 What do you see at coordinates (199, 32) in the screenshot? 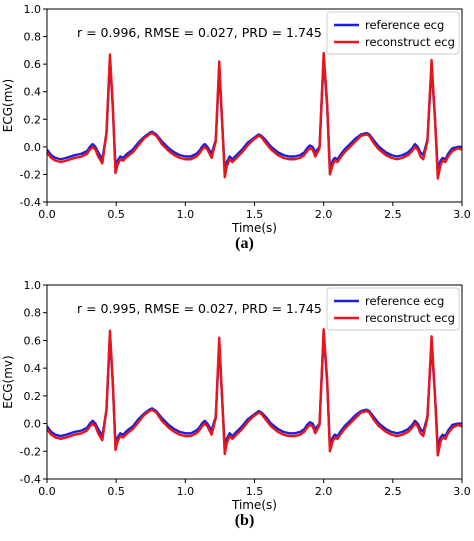
I see `metrics-annotation: r = 0.996, RMSE = 0.027, PRD = 1.745` at bounding box center [199, 32].